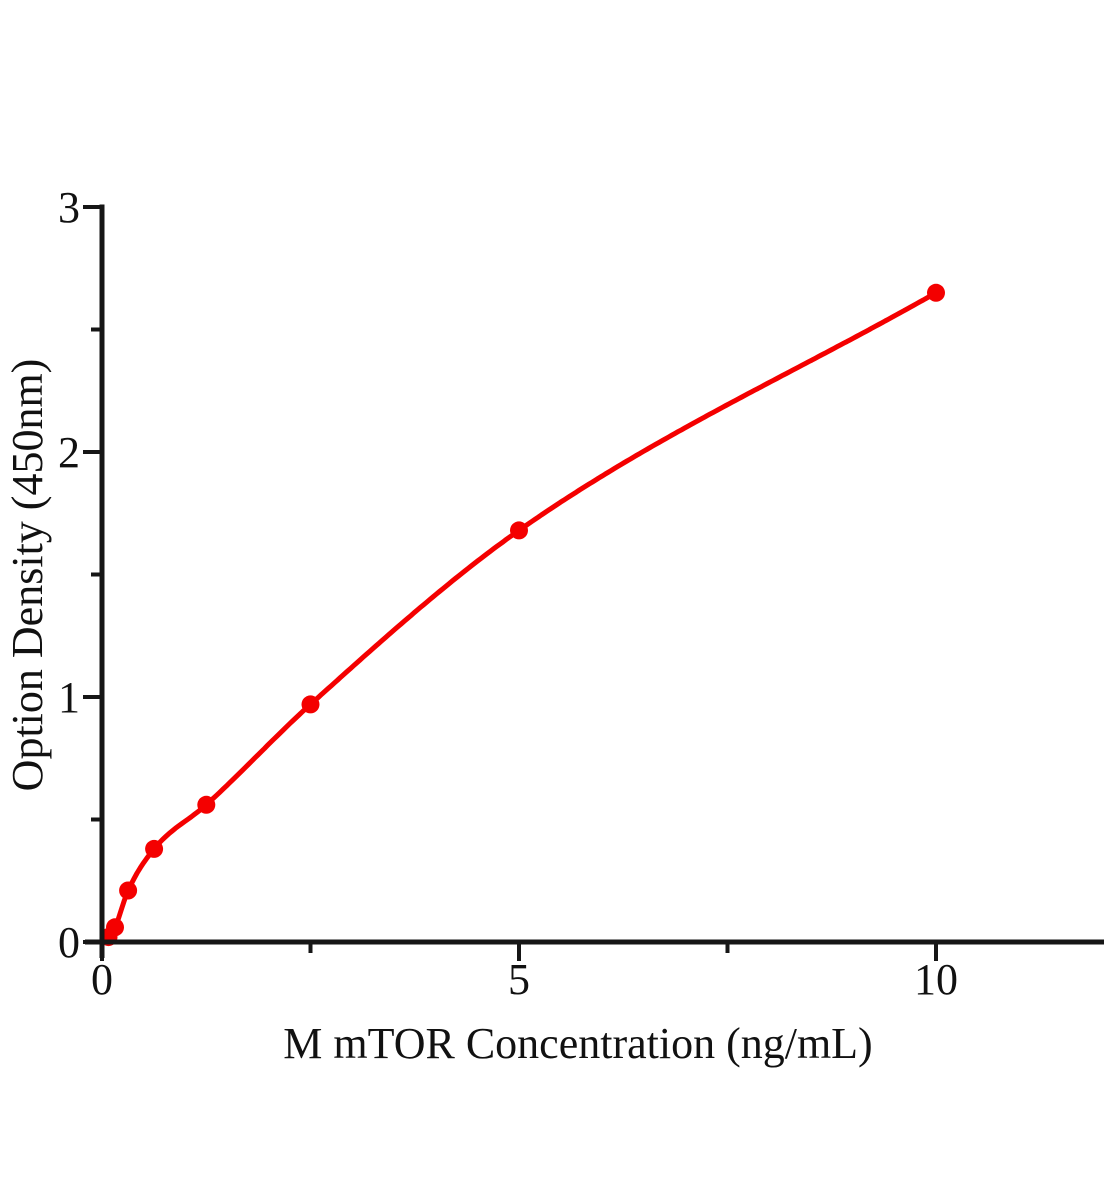 The height and width of the screenshot is (1200, 1104). Describe the element at coordinates (69, 942) in the screenshot. I see `y-tick-label: 0` at that location.